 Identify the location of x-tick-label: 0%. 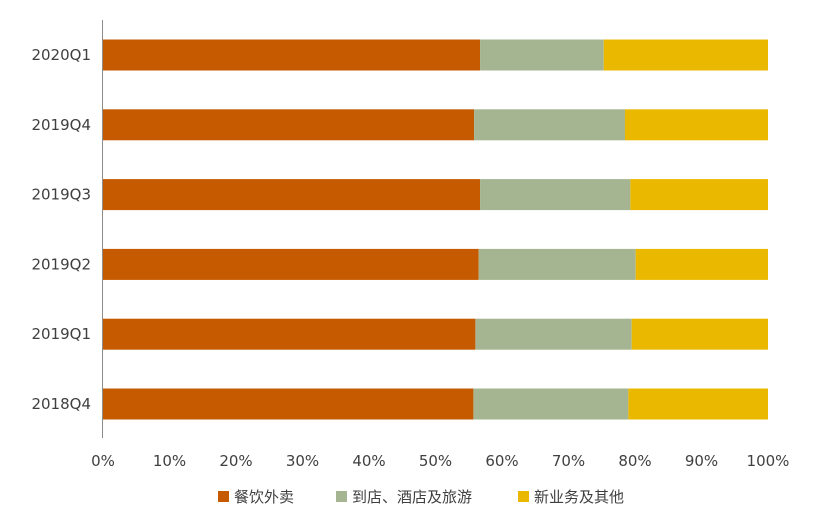
(103, 461).